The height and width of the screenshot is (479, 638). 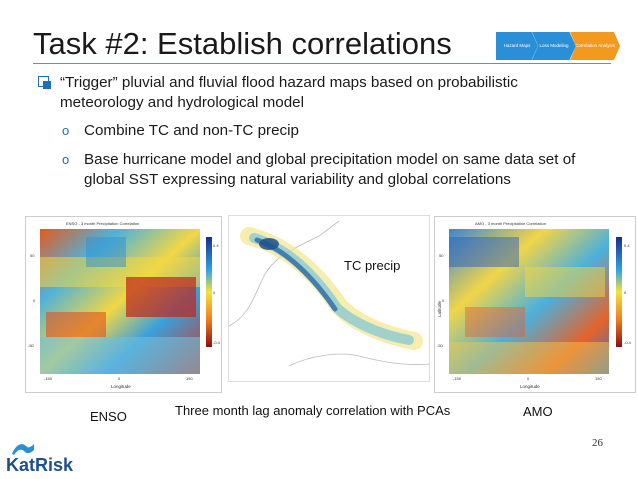 What do you see at coordinates (510, 223) in the screenshot?
I see `right-map-title: AMO - 3 month Precipitation Correlation` at bounding box center [510, 223].